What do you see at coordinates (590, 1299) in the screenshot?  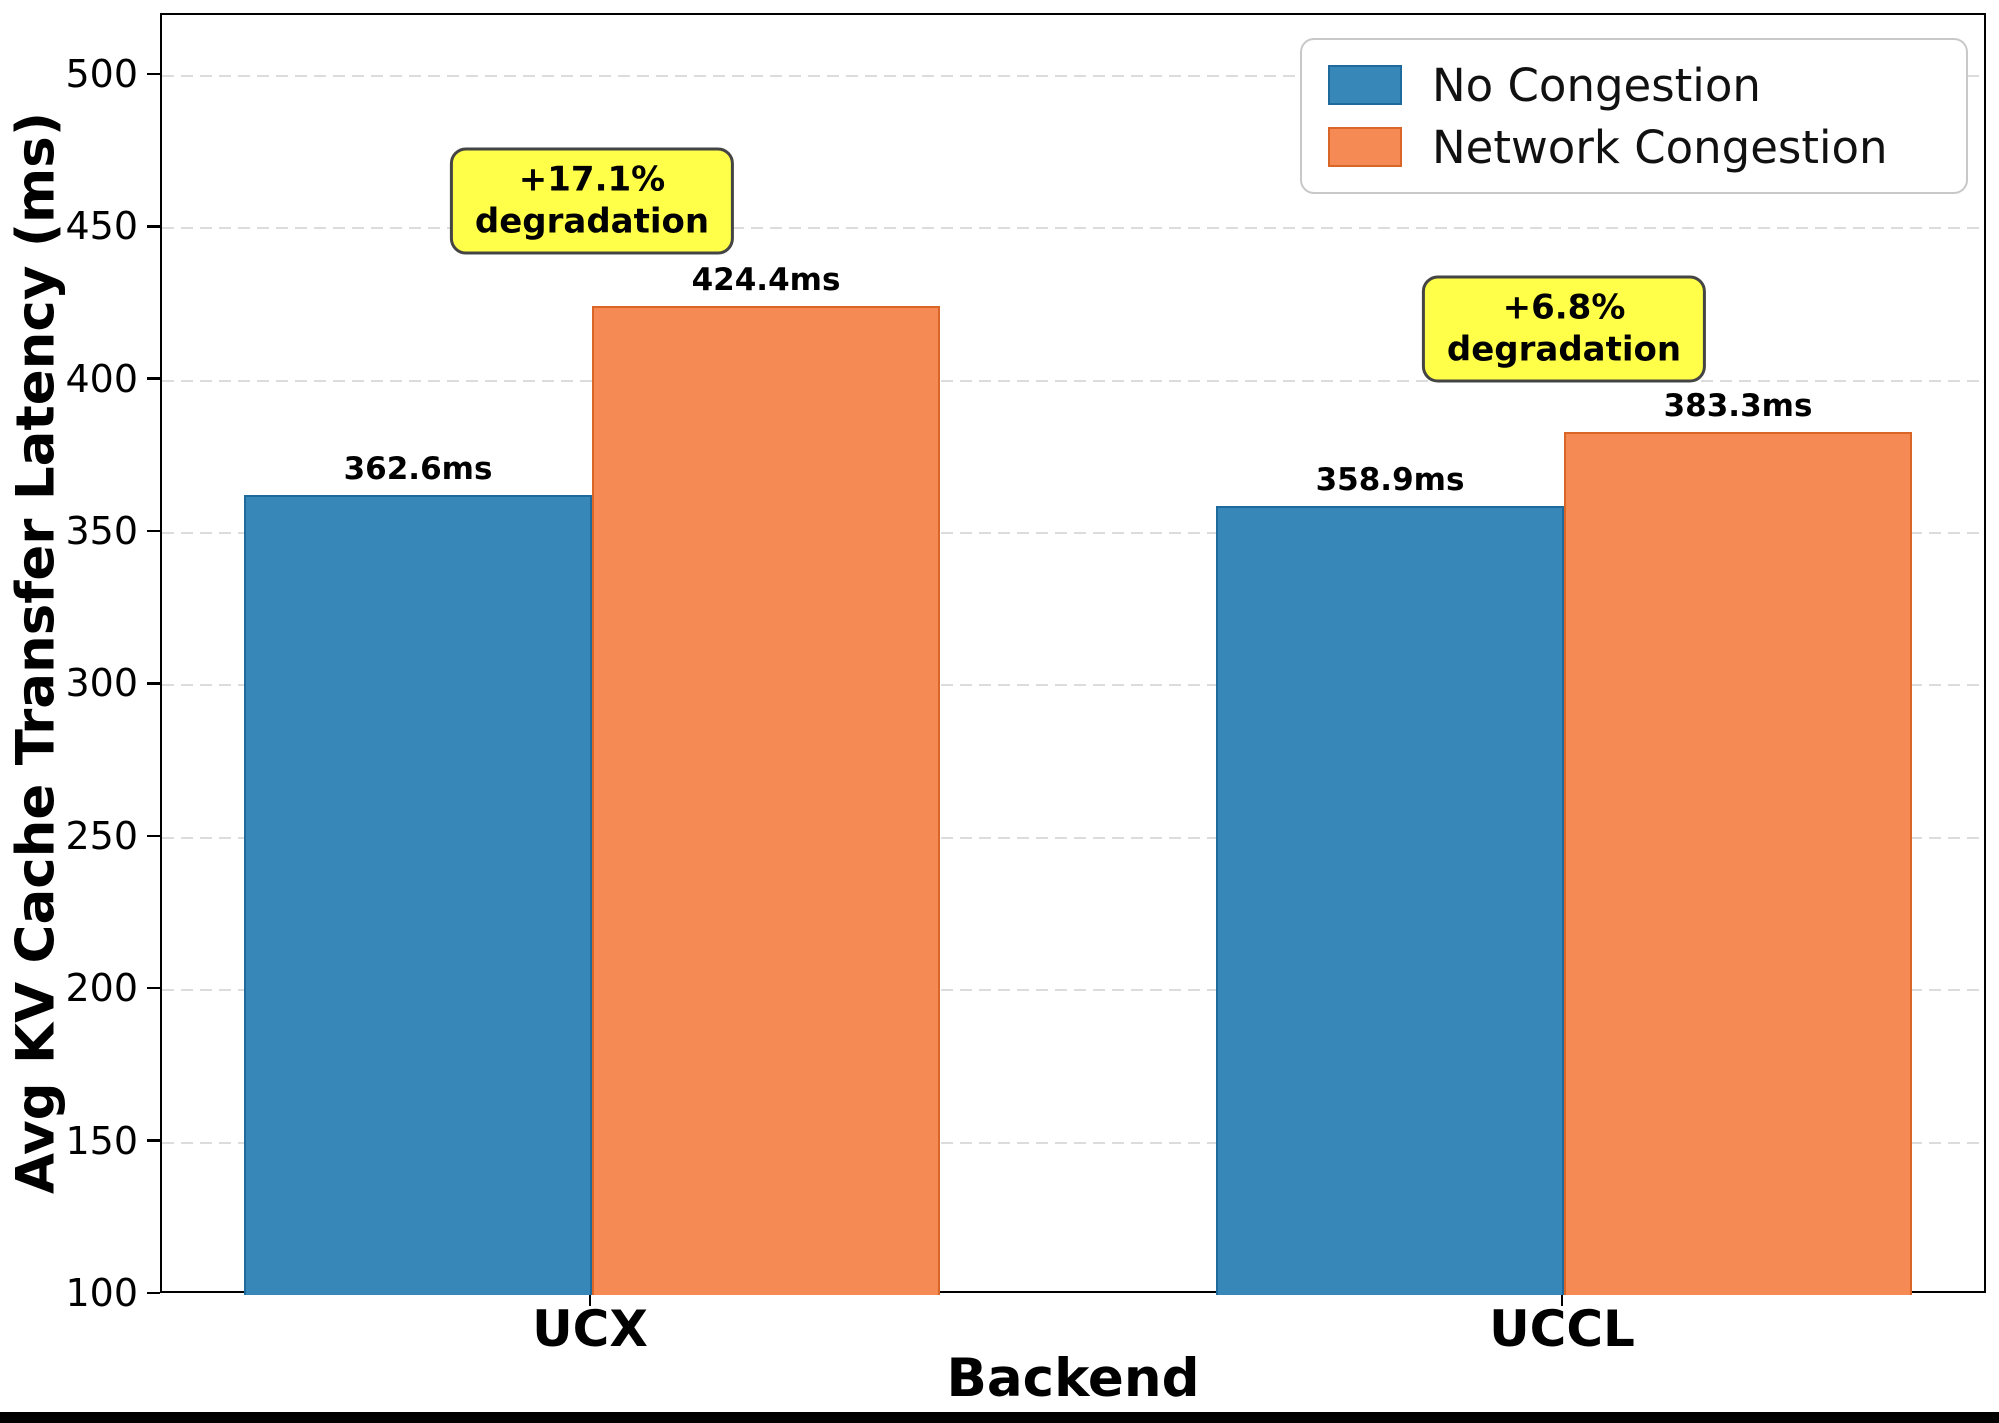 I see `x-tick-mark-ucx` at bounding box center [590, 1299].